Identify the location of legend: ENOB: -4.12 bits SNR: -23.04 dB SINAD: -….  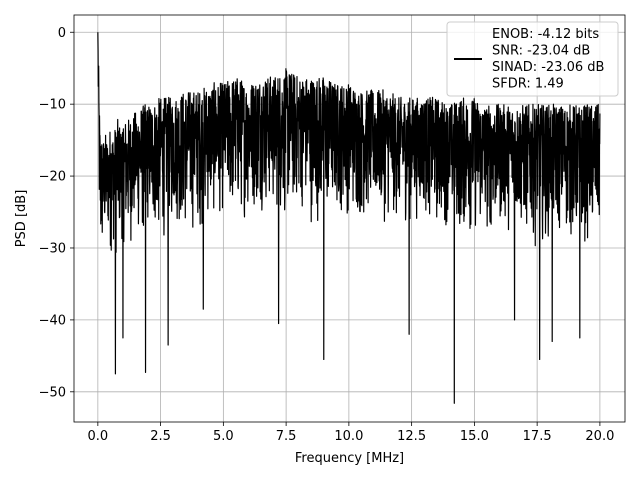
(532, 59).